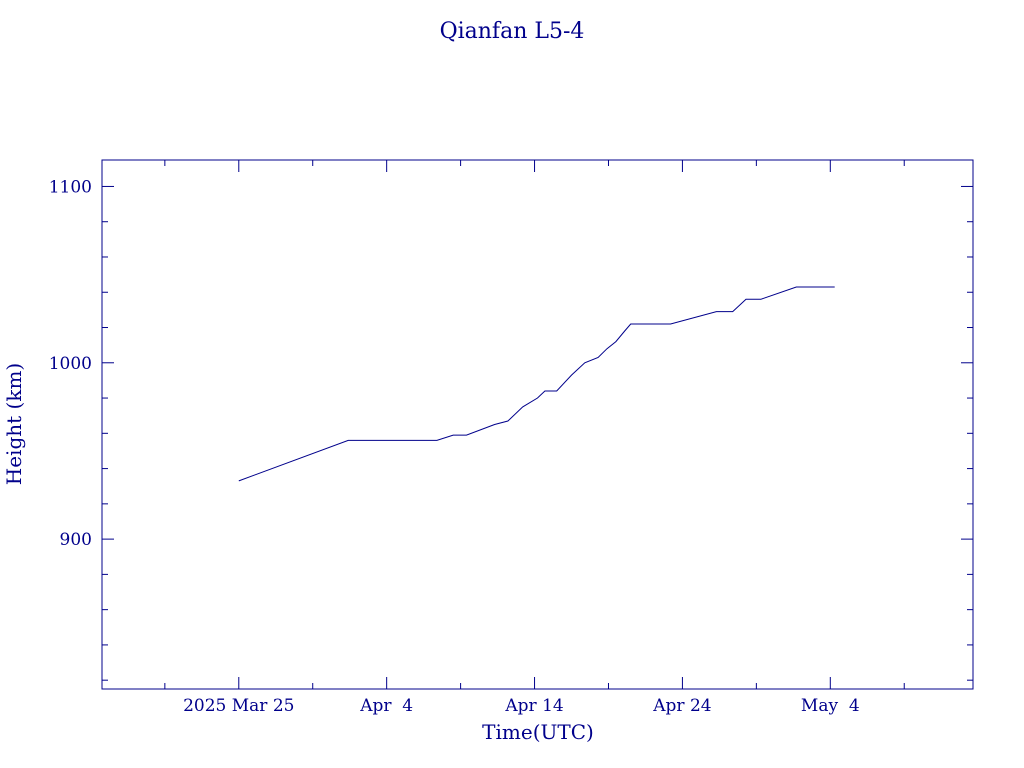  Describe the element at coordinates (76, 540) in the screenshot. I see `y-tick-label: 900` at that location.